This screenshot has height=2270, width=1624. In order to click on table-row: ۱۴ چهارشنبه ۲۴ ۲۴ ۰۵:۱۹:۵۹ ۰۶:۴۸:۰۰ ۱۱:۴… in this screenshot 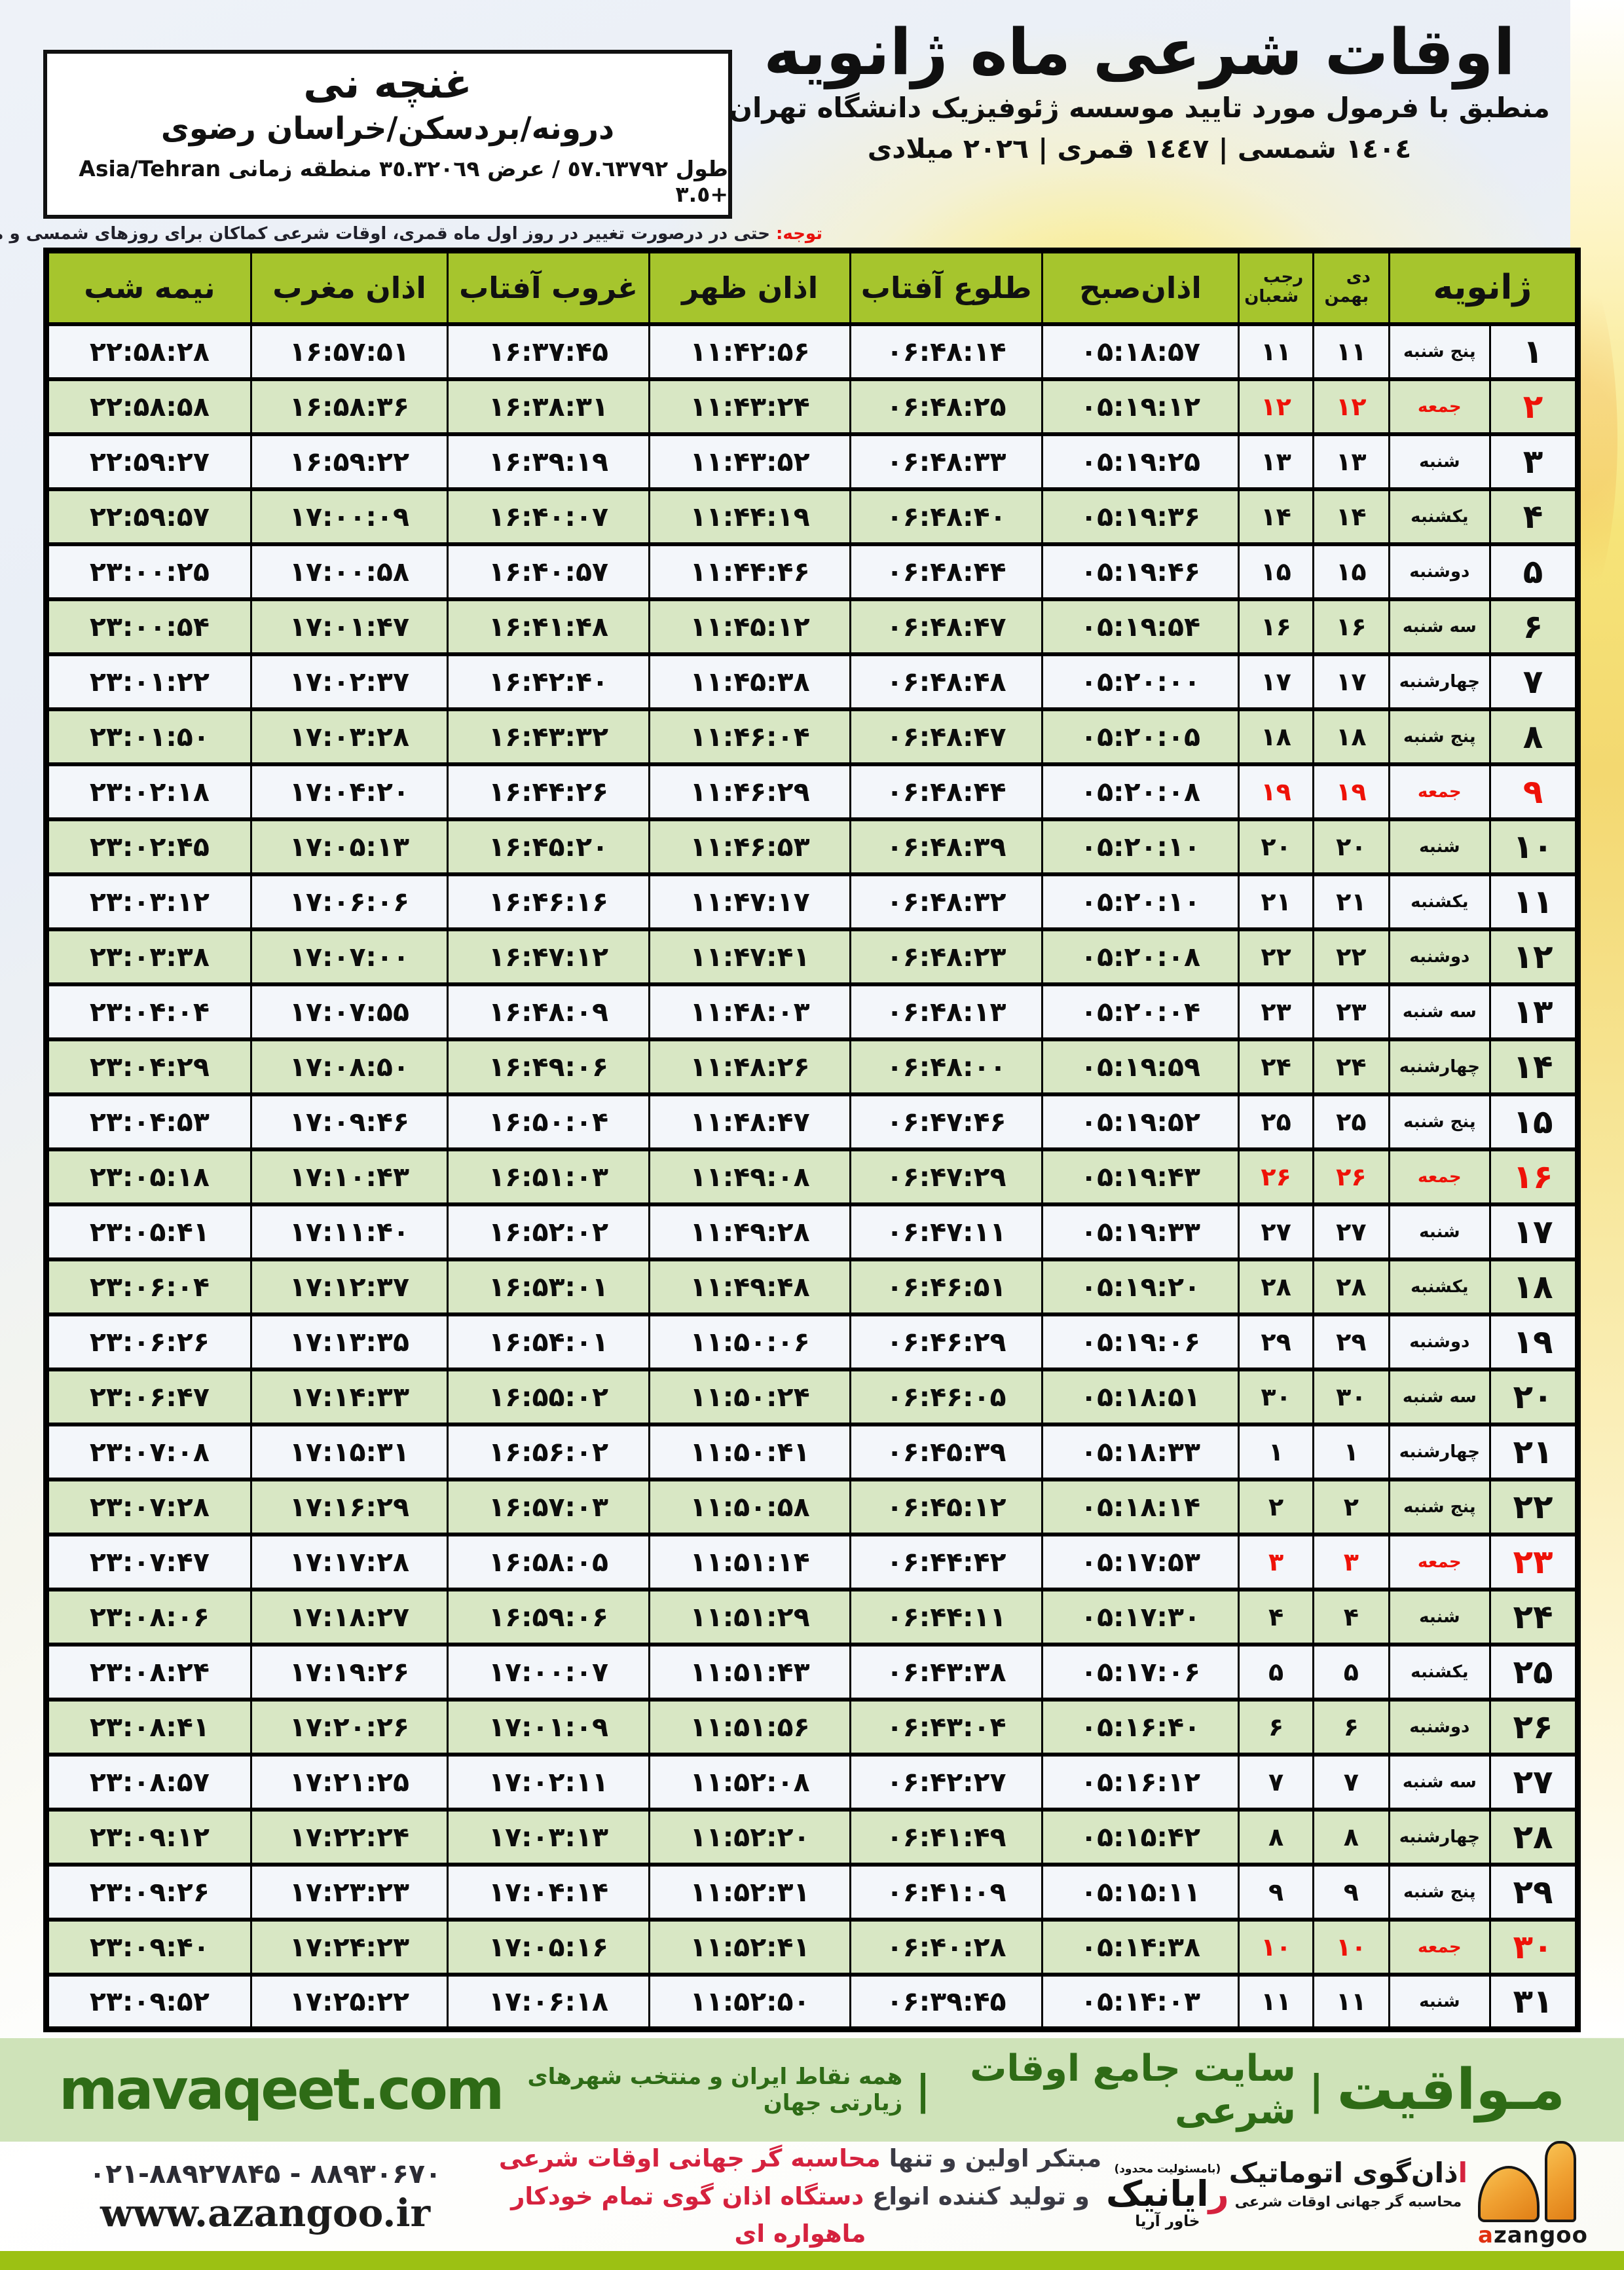, I will do `click(812, 1066)`.